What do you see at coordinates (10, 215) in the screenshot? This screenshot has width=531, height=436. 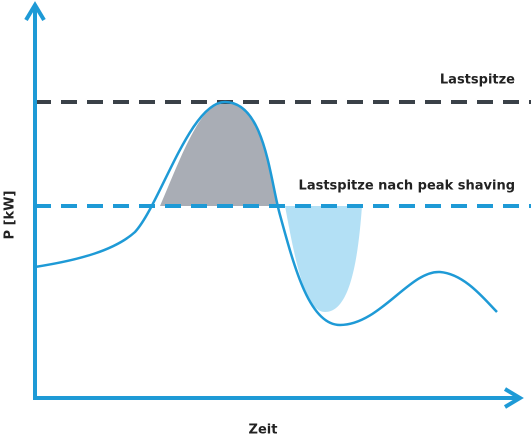 I see `y-axis-label: P [kW]` at bounding box center [10, 215].